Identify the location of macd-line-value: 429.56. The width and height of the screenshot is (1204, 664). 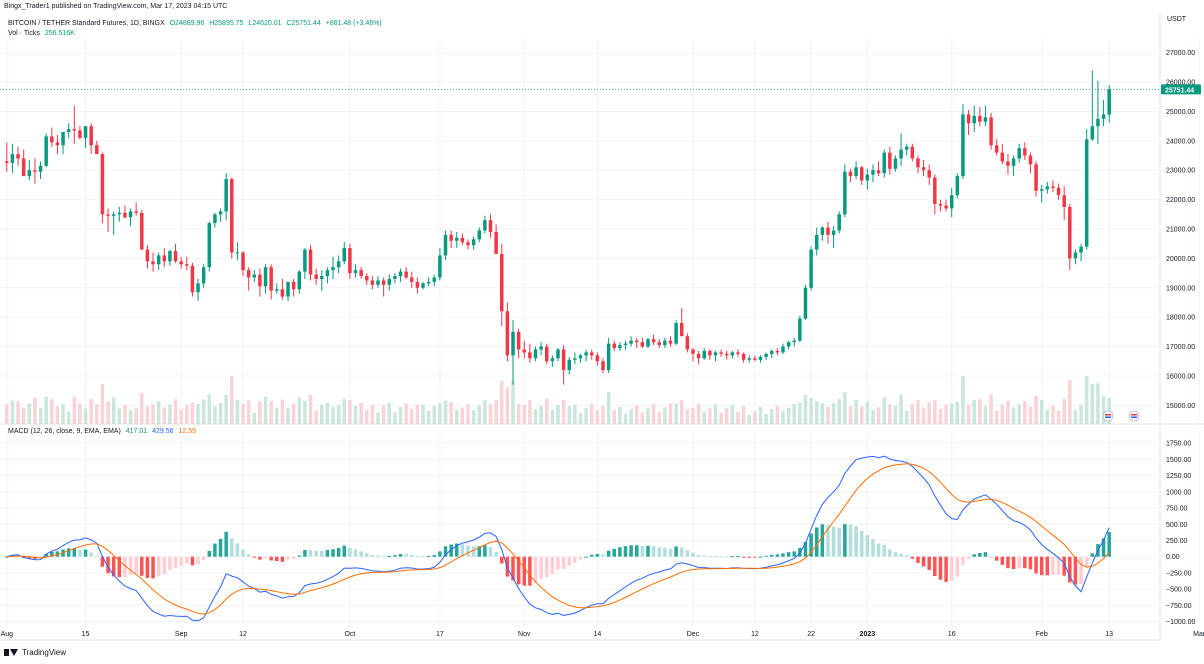
(163, 431).